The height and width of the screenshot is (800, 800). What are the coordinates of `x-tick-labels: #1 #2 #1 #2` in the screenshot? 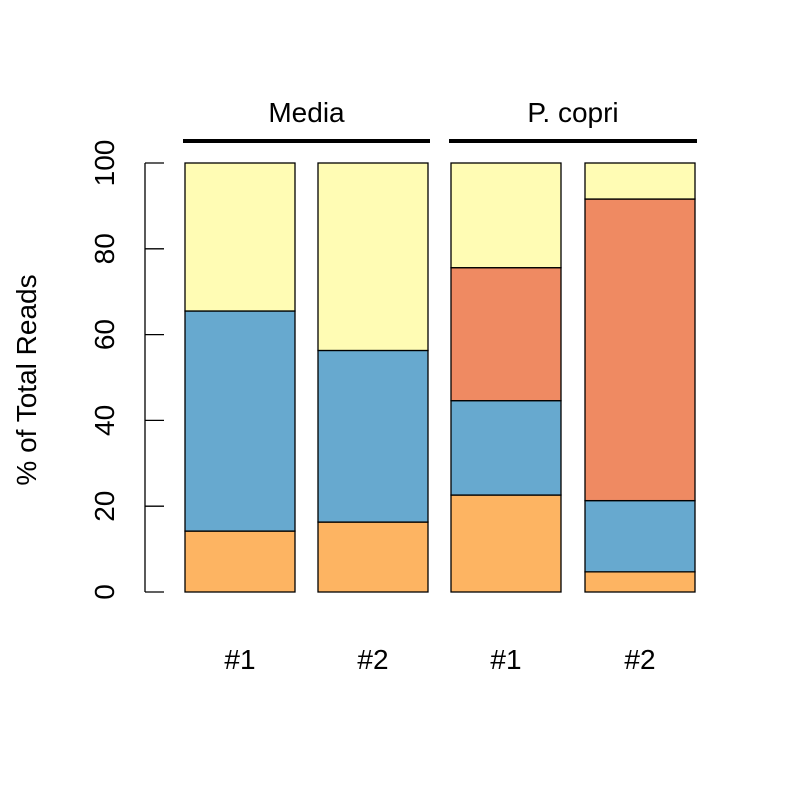 It's located at (439, 659).